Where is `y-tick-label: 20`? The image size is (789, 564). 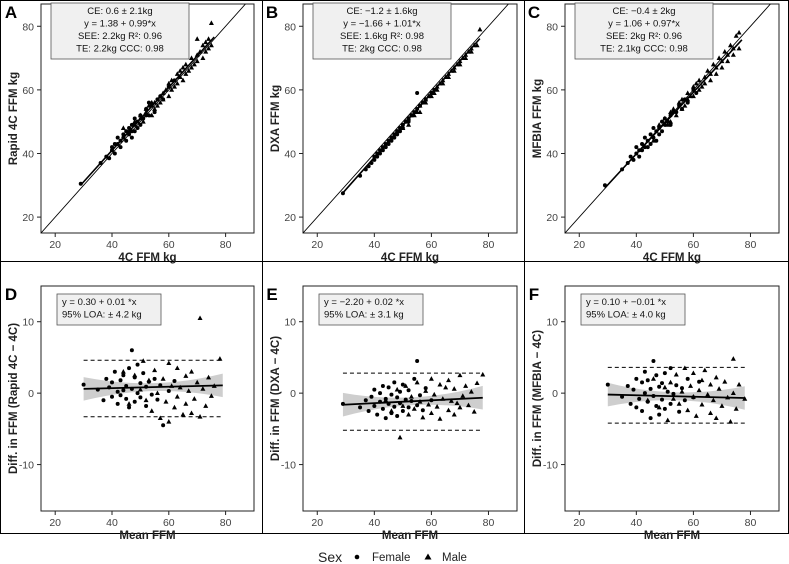
y-tick-label: 20 is located at coordinates (290, 218).